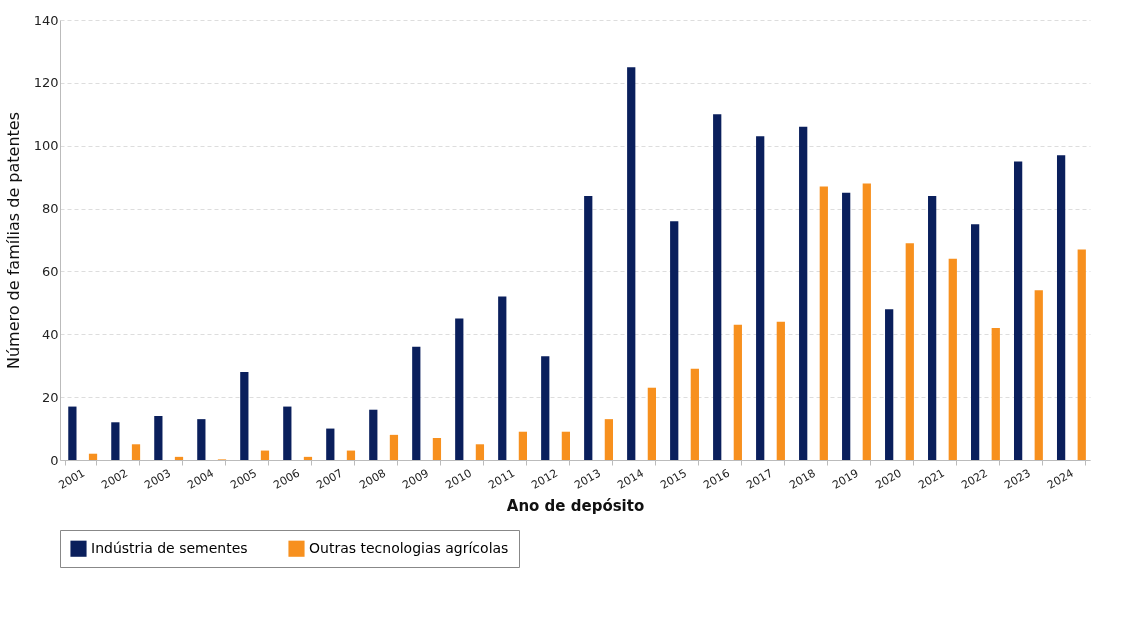 This screenshot has height=634, width=1144. Describe the element at coordinates (13, 240) in the screenshot. I see `y-axis-title: Número de famílias de patentes` at that location.